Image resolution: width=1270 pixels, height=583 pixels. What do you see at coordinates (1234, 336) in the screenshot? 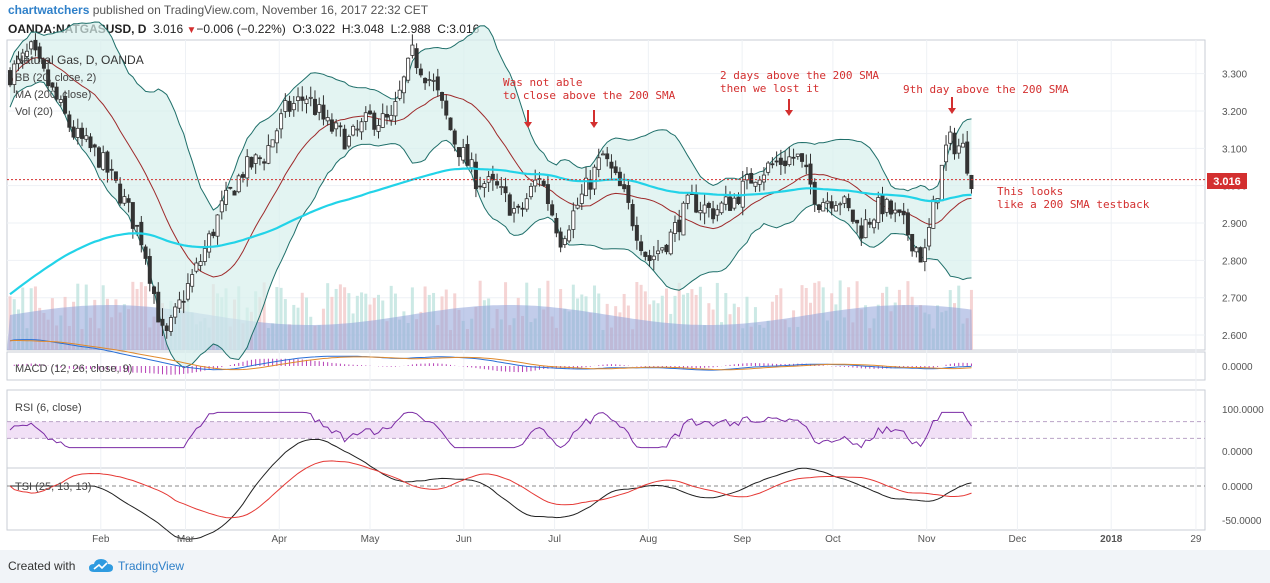
I see `y-tick-label: 2.600` at bounding box center [1234, 336].